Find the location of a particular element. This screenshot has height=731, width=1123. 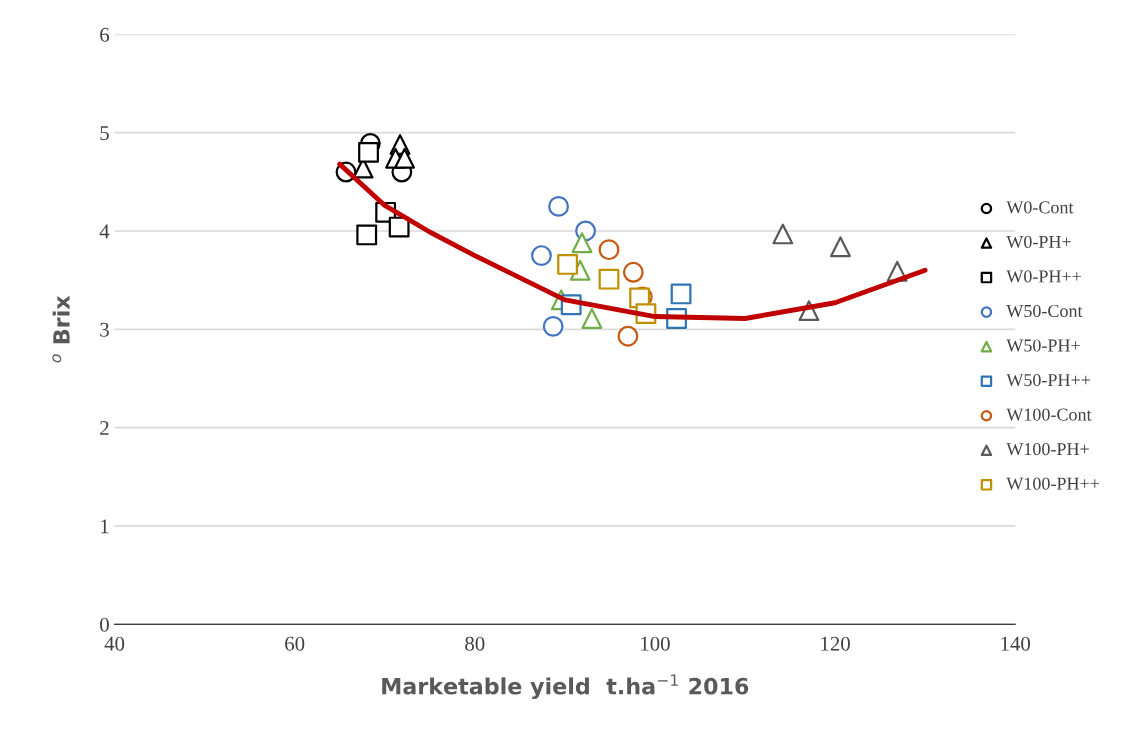

legend-label: W0-Cont is located at coordinates (1040, 207).